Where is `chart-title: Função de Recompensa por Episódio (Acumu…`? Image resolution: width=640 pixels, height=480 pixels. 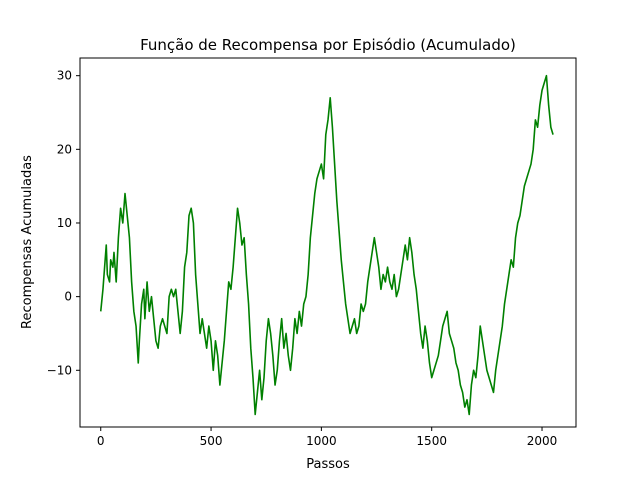
chart-title: Função de Recompensa por Episódio (Acumu… is located at coordinates (328, 45).